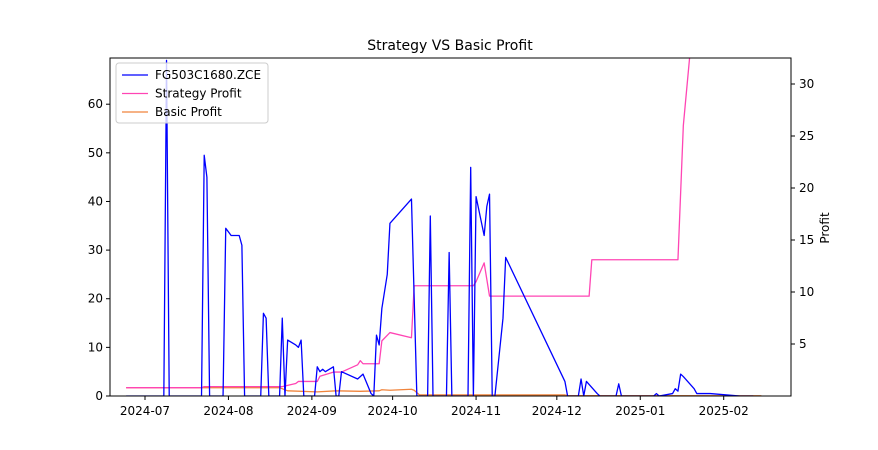 This screenshot has width=878, height=450. Describe the element at coordinates (208, 75) in the screenshot. I see `legend-label: FG503C1680.ZCE` at that location.